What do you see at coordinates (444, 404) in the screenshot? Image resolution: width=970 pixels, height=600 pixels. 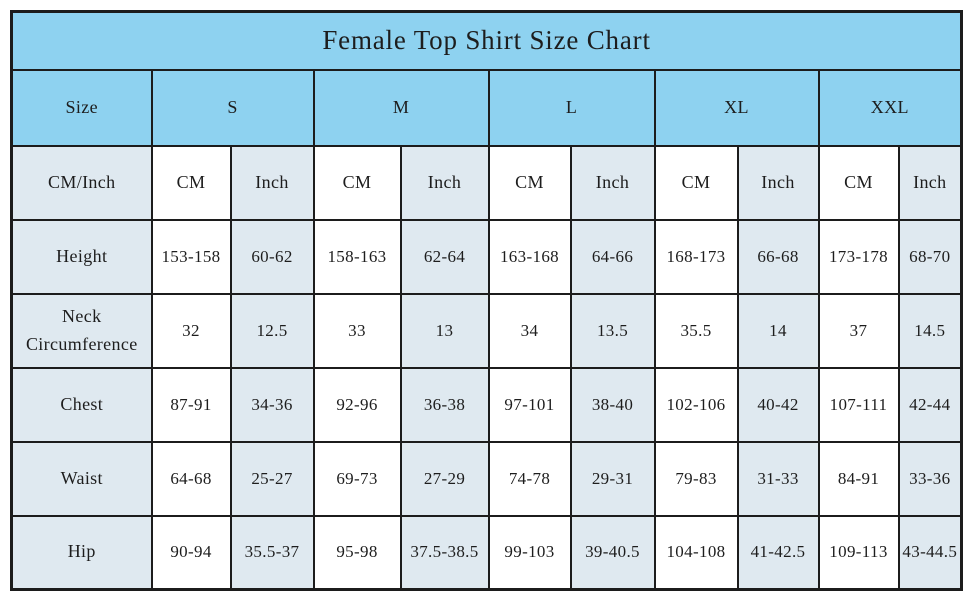 I see `data-cell: 36-38` at bounding box center [444, 404].